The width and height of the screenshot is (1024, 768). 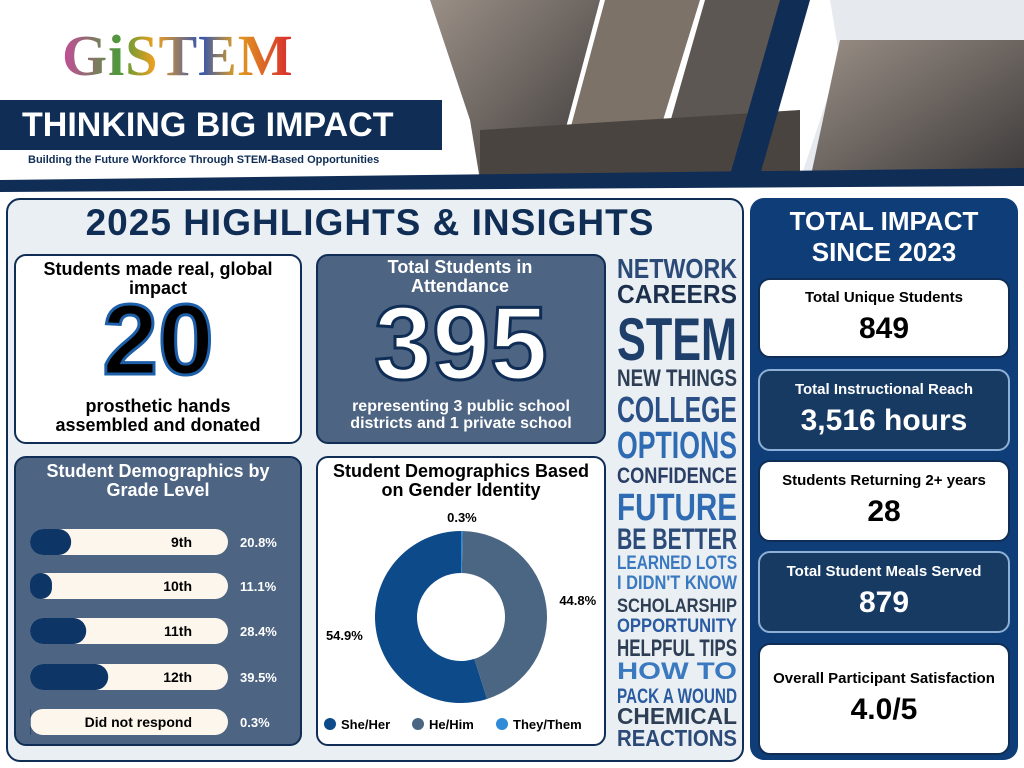 What do you see at coordinates (884, 512) in the screenshot?
I see `stat-value: 28` at bounding box center [884, 512].